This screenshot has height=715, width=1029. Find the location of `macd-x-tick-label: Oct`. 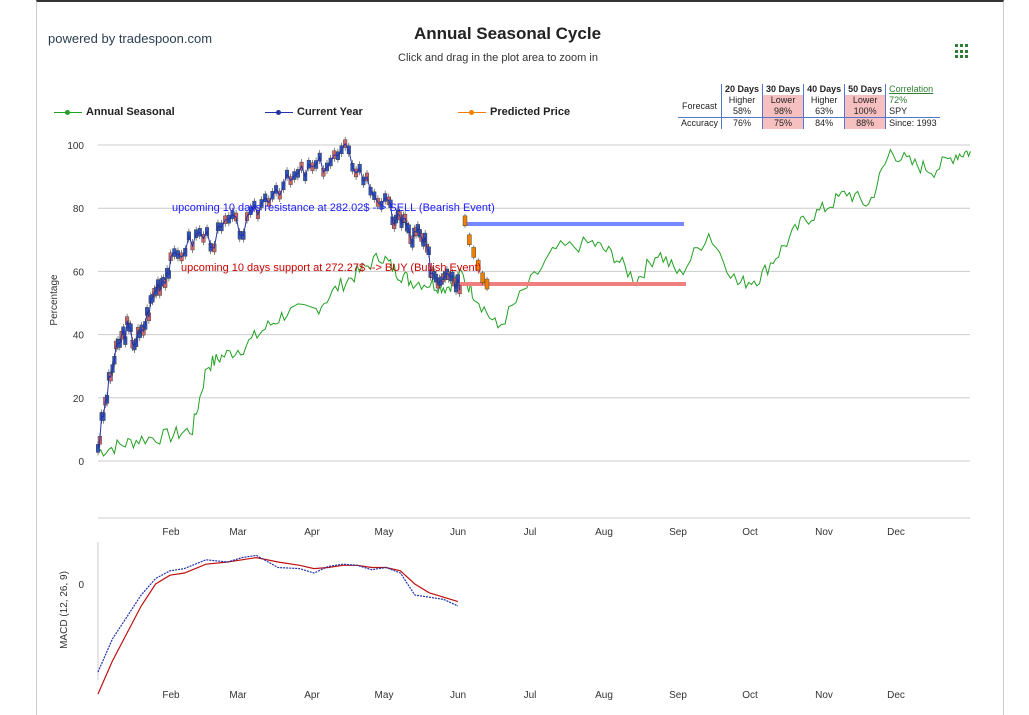

macd-x-tick-label: Oct is located at coordinates (750, 695).